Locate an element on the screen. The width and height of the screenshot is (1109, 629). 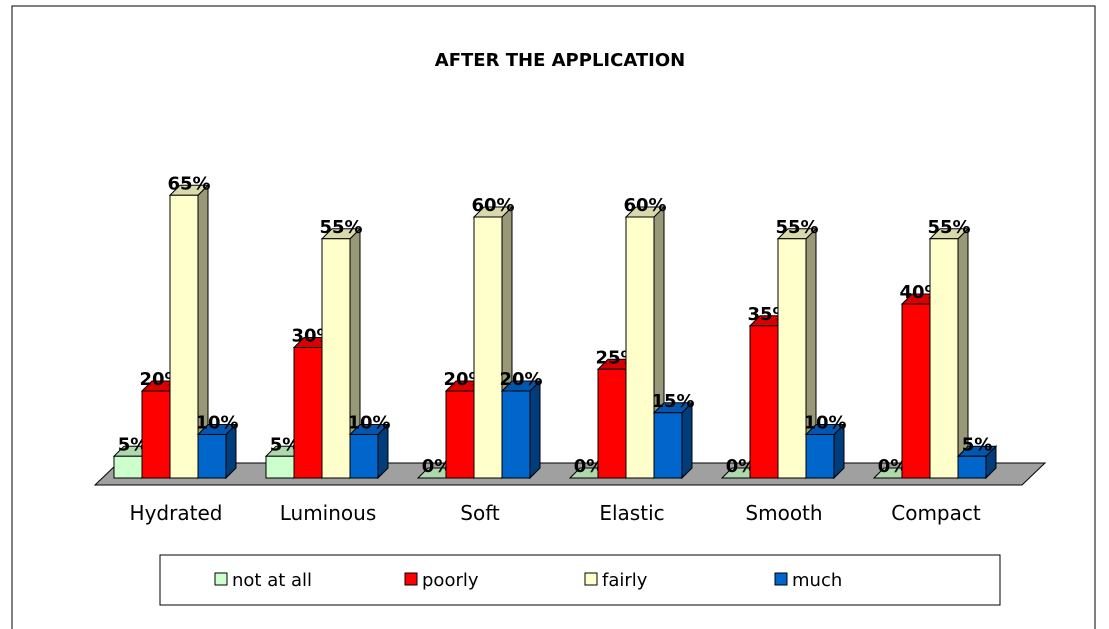
value-label: 20% is located at coordinates (520, 379).